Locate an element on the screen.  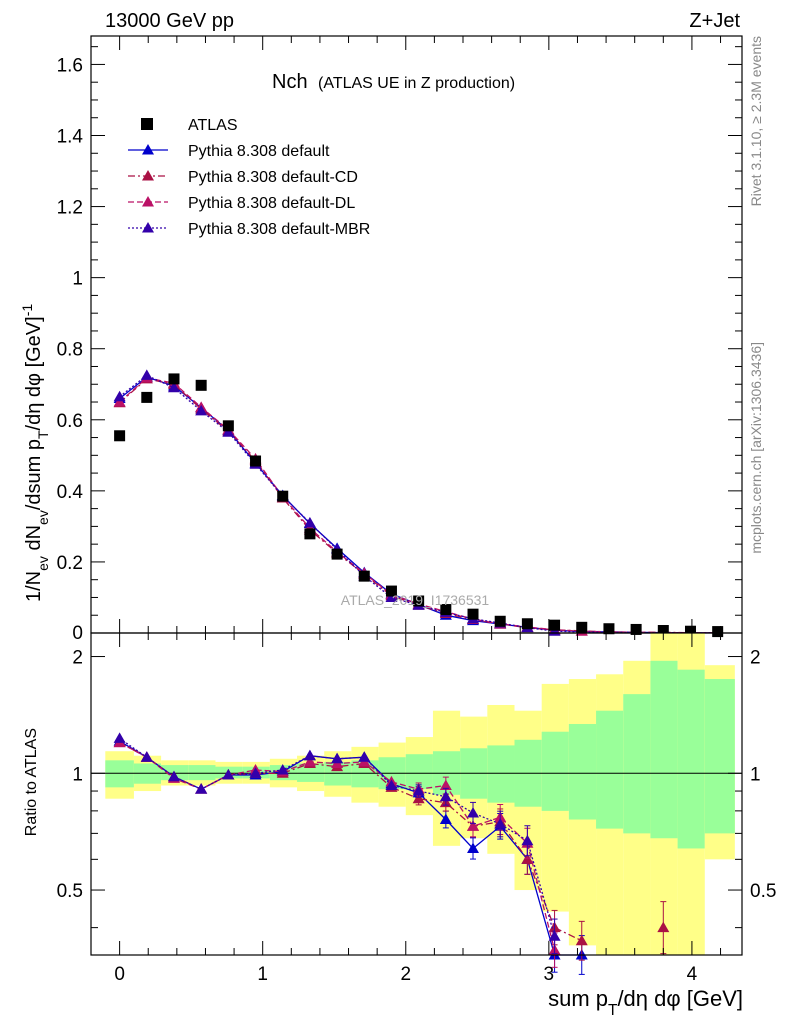
y-axis-label-main: 1/Nev dNev/dsum pT/dη dφ [GeV]-1 is located at coordinates (35, 453).